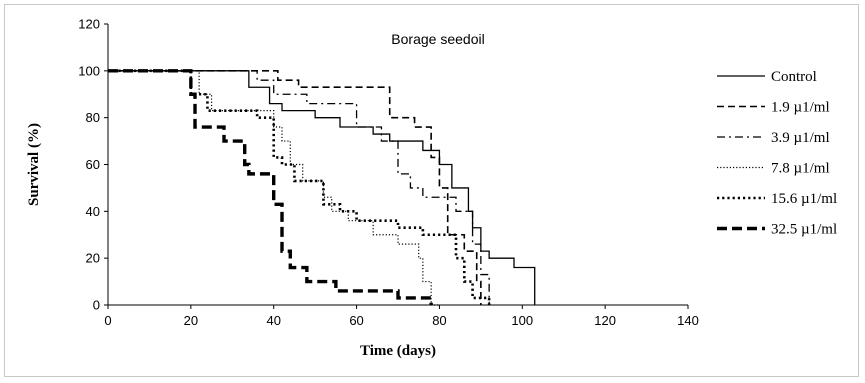 This screenshot has height=383, width=865. What do you see at coordinates (804, 230) in the screenshot?
I see `legend-label-32-5-1-ml: 32.5 µ1/ml` at bounding box center [804, 230].